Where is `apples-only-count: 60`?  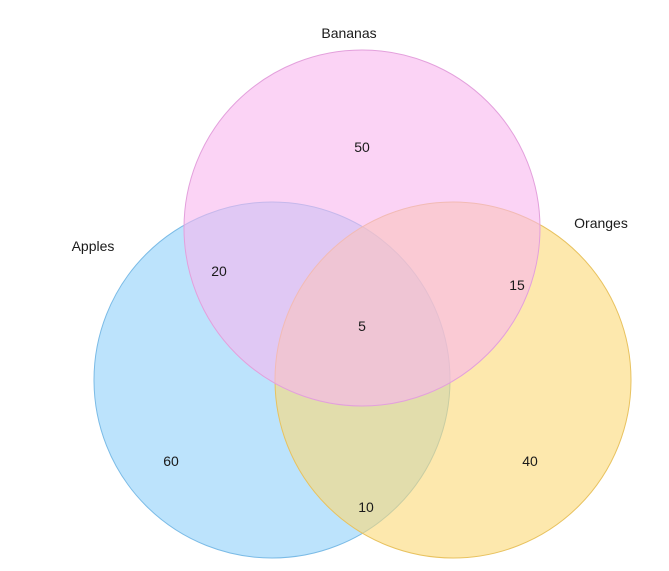
apples-only-count: 60 is located at coordinates (171, 461).